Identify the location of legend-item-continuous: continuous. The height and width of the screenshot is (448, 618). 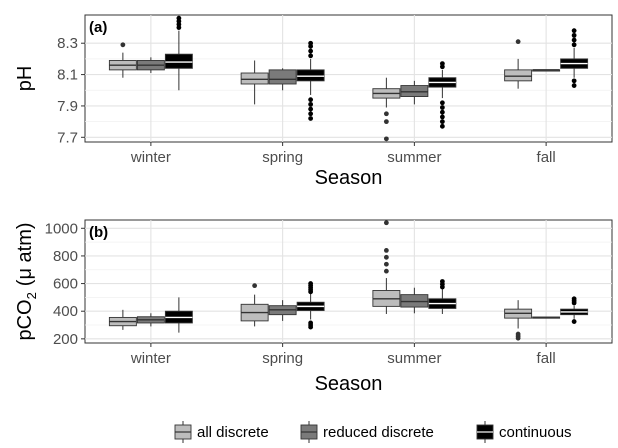
(524, 432).